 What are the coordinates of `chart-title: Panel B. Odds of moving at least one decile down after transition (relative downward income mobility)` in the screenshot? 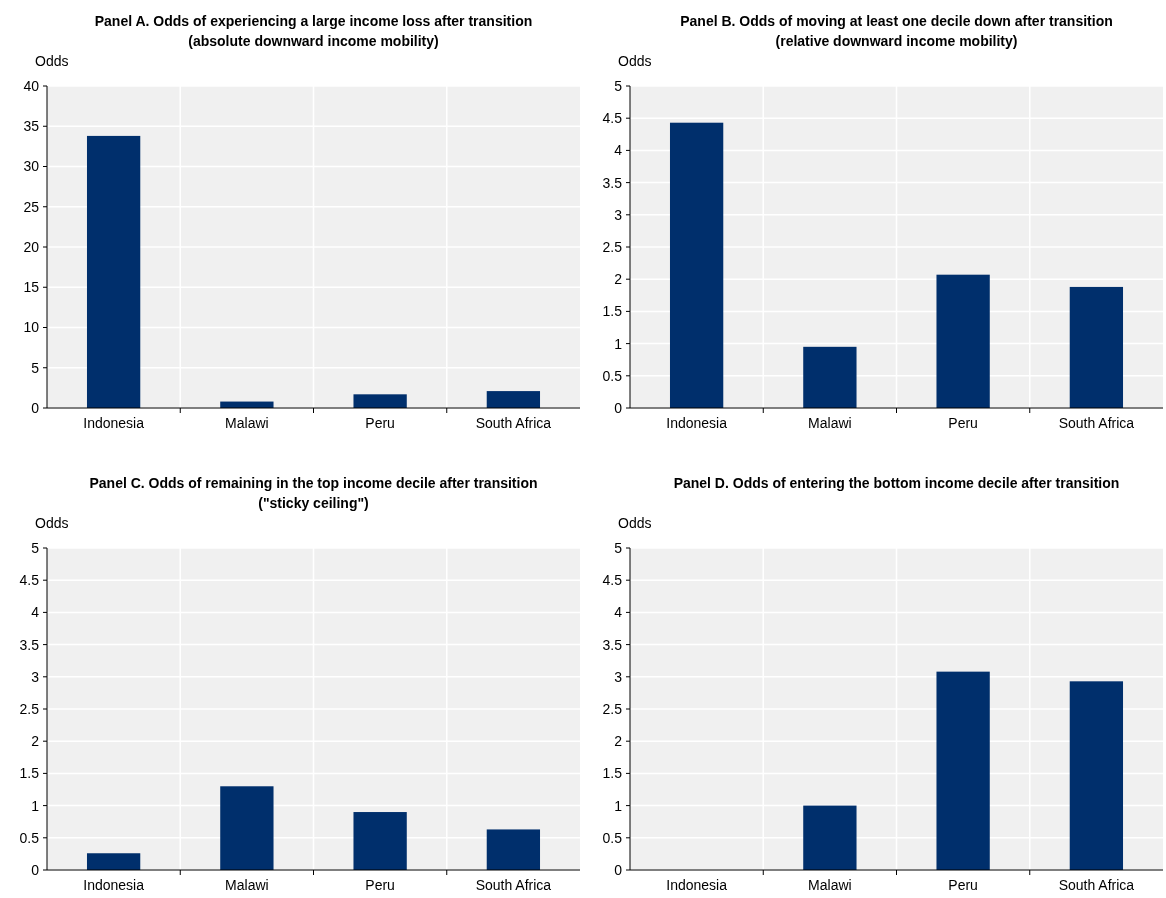 It's located at (896, 31).